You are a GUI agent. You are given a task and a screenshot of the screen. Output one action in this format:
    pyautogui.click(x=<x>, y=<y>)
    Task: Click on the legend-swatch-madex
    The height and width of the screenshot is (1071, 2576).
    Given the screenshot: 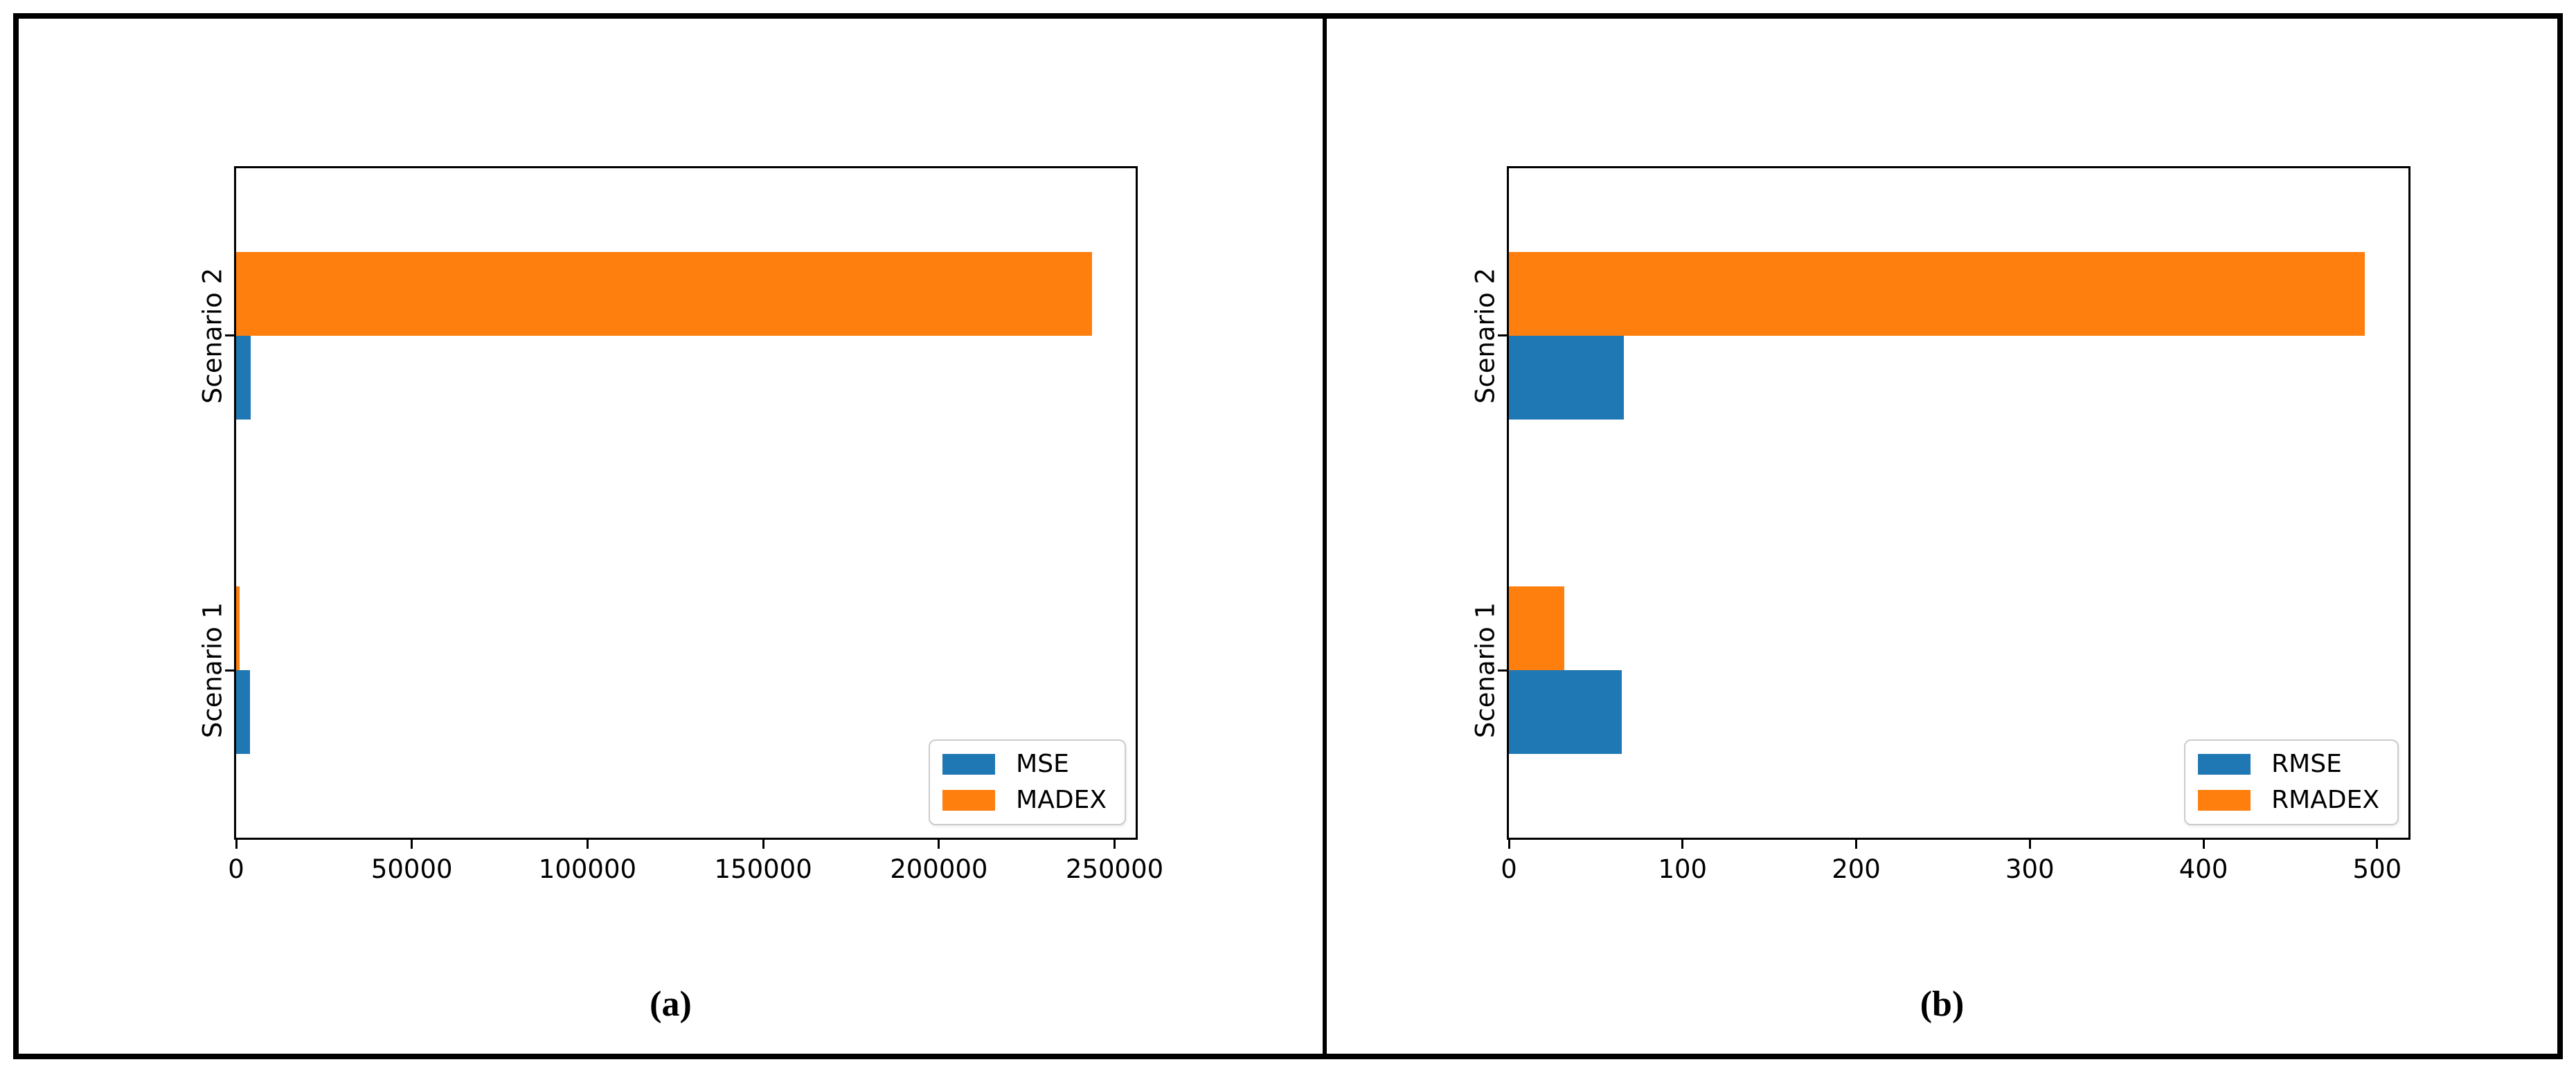 What is the action you would take?
    pyautogui.click(x=969, y=800)
    